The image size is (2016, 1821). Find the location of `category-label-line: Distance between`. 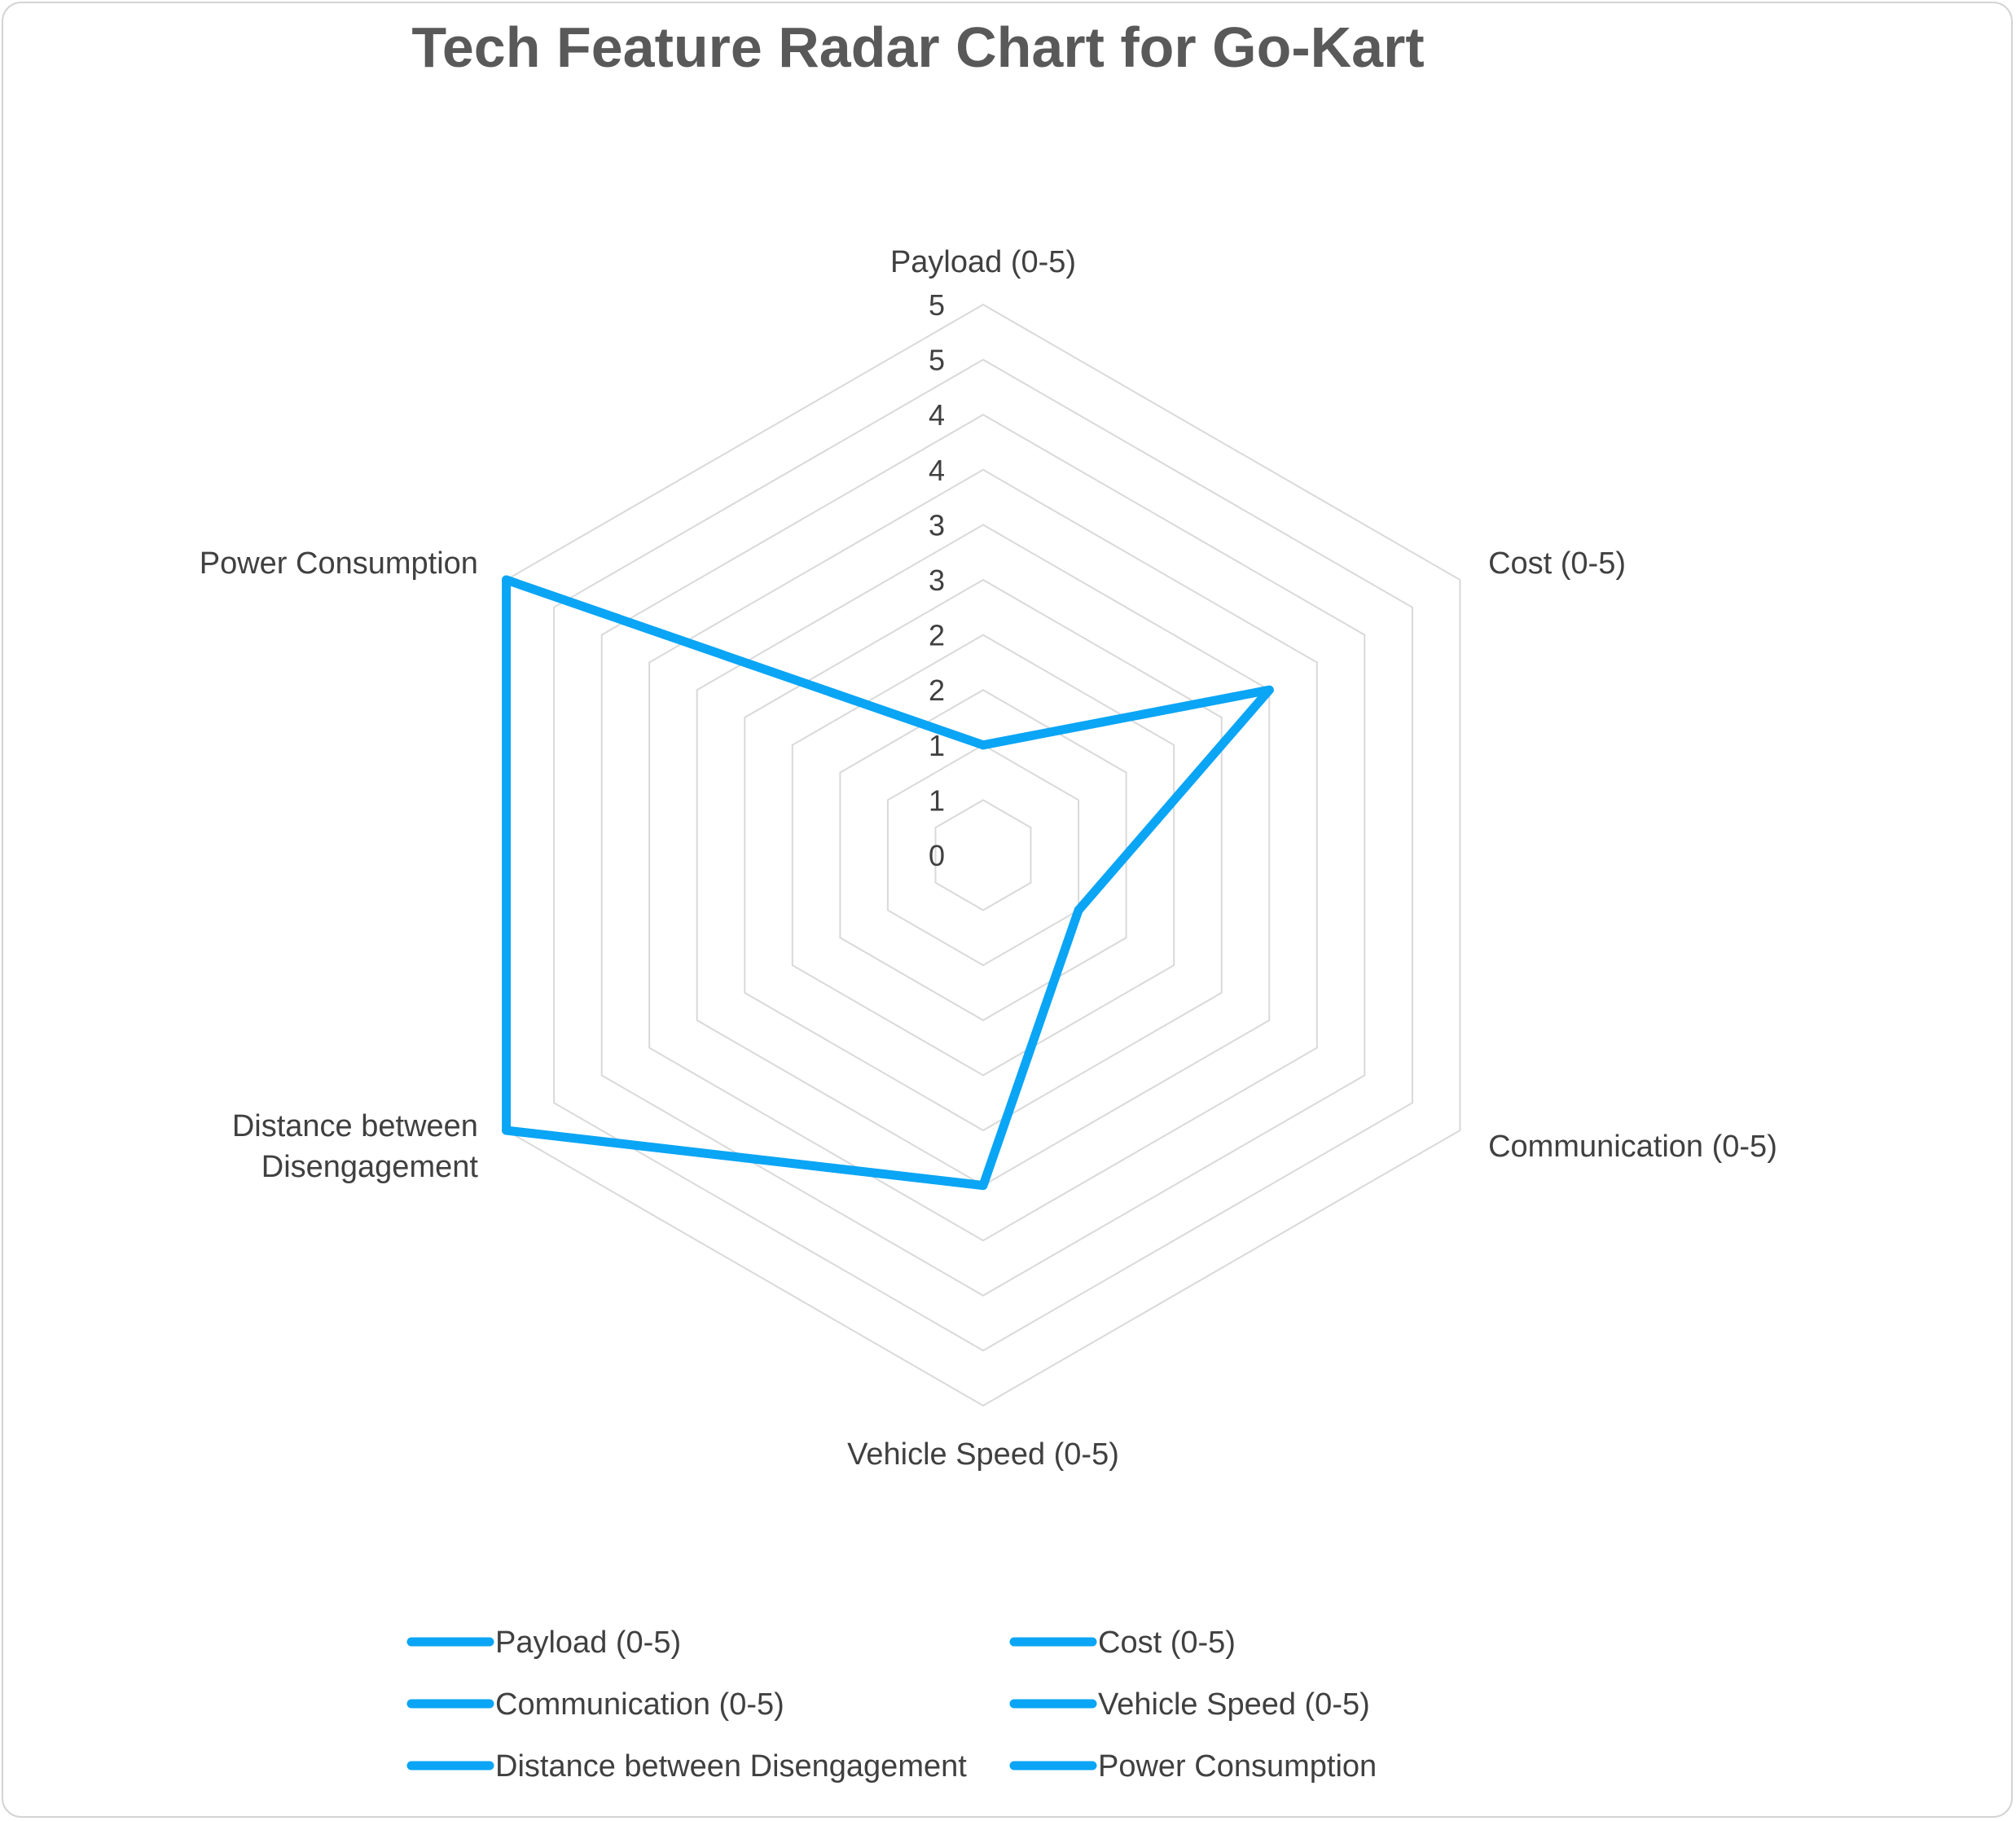

category-label-line: Distance between is located at coordinates (355, 1126).